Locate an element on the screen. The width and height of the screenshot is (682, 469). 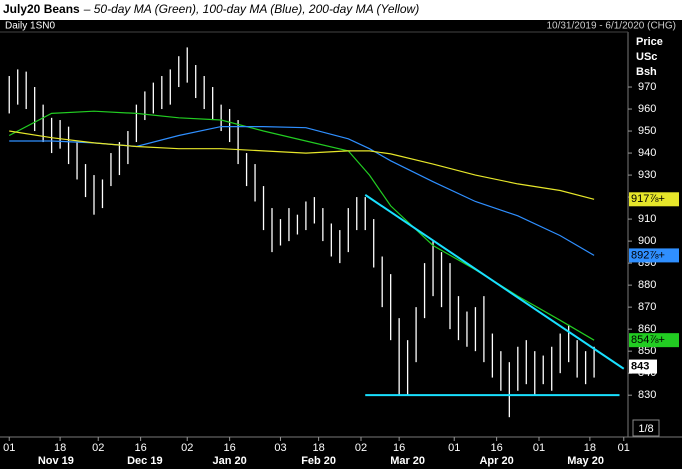
y-tick-label: 860 is located at coordinates (647, 329).